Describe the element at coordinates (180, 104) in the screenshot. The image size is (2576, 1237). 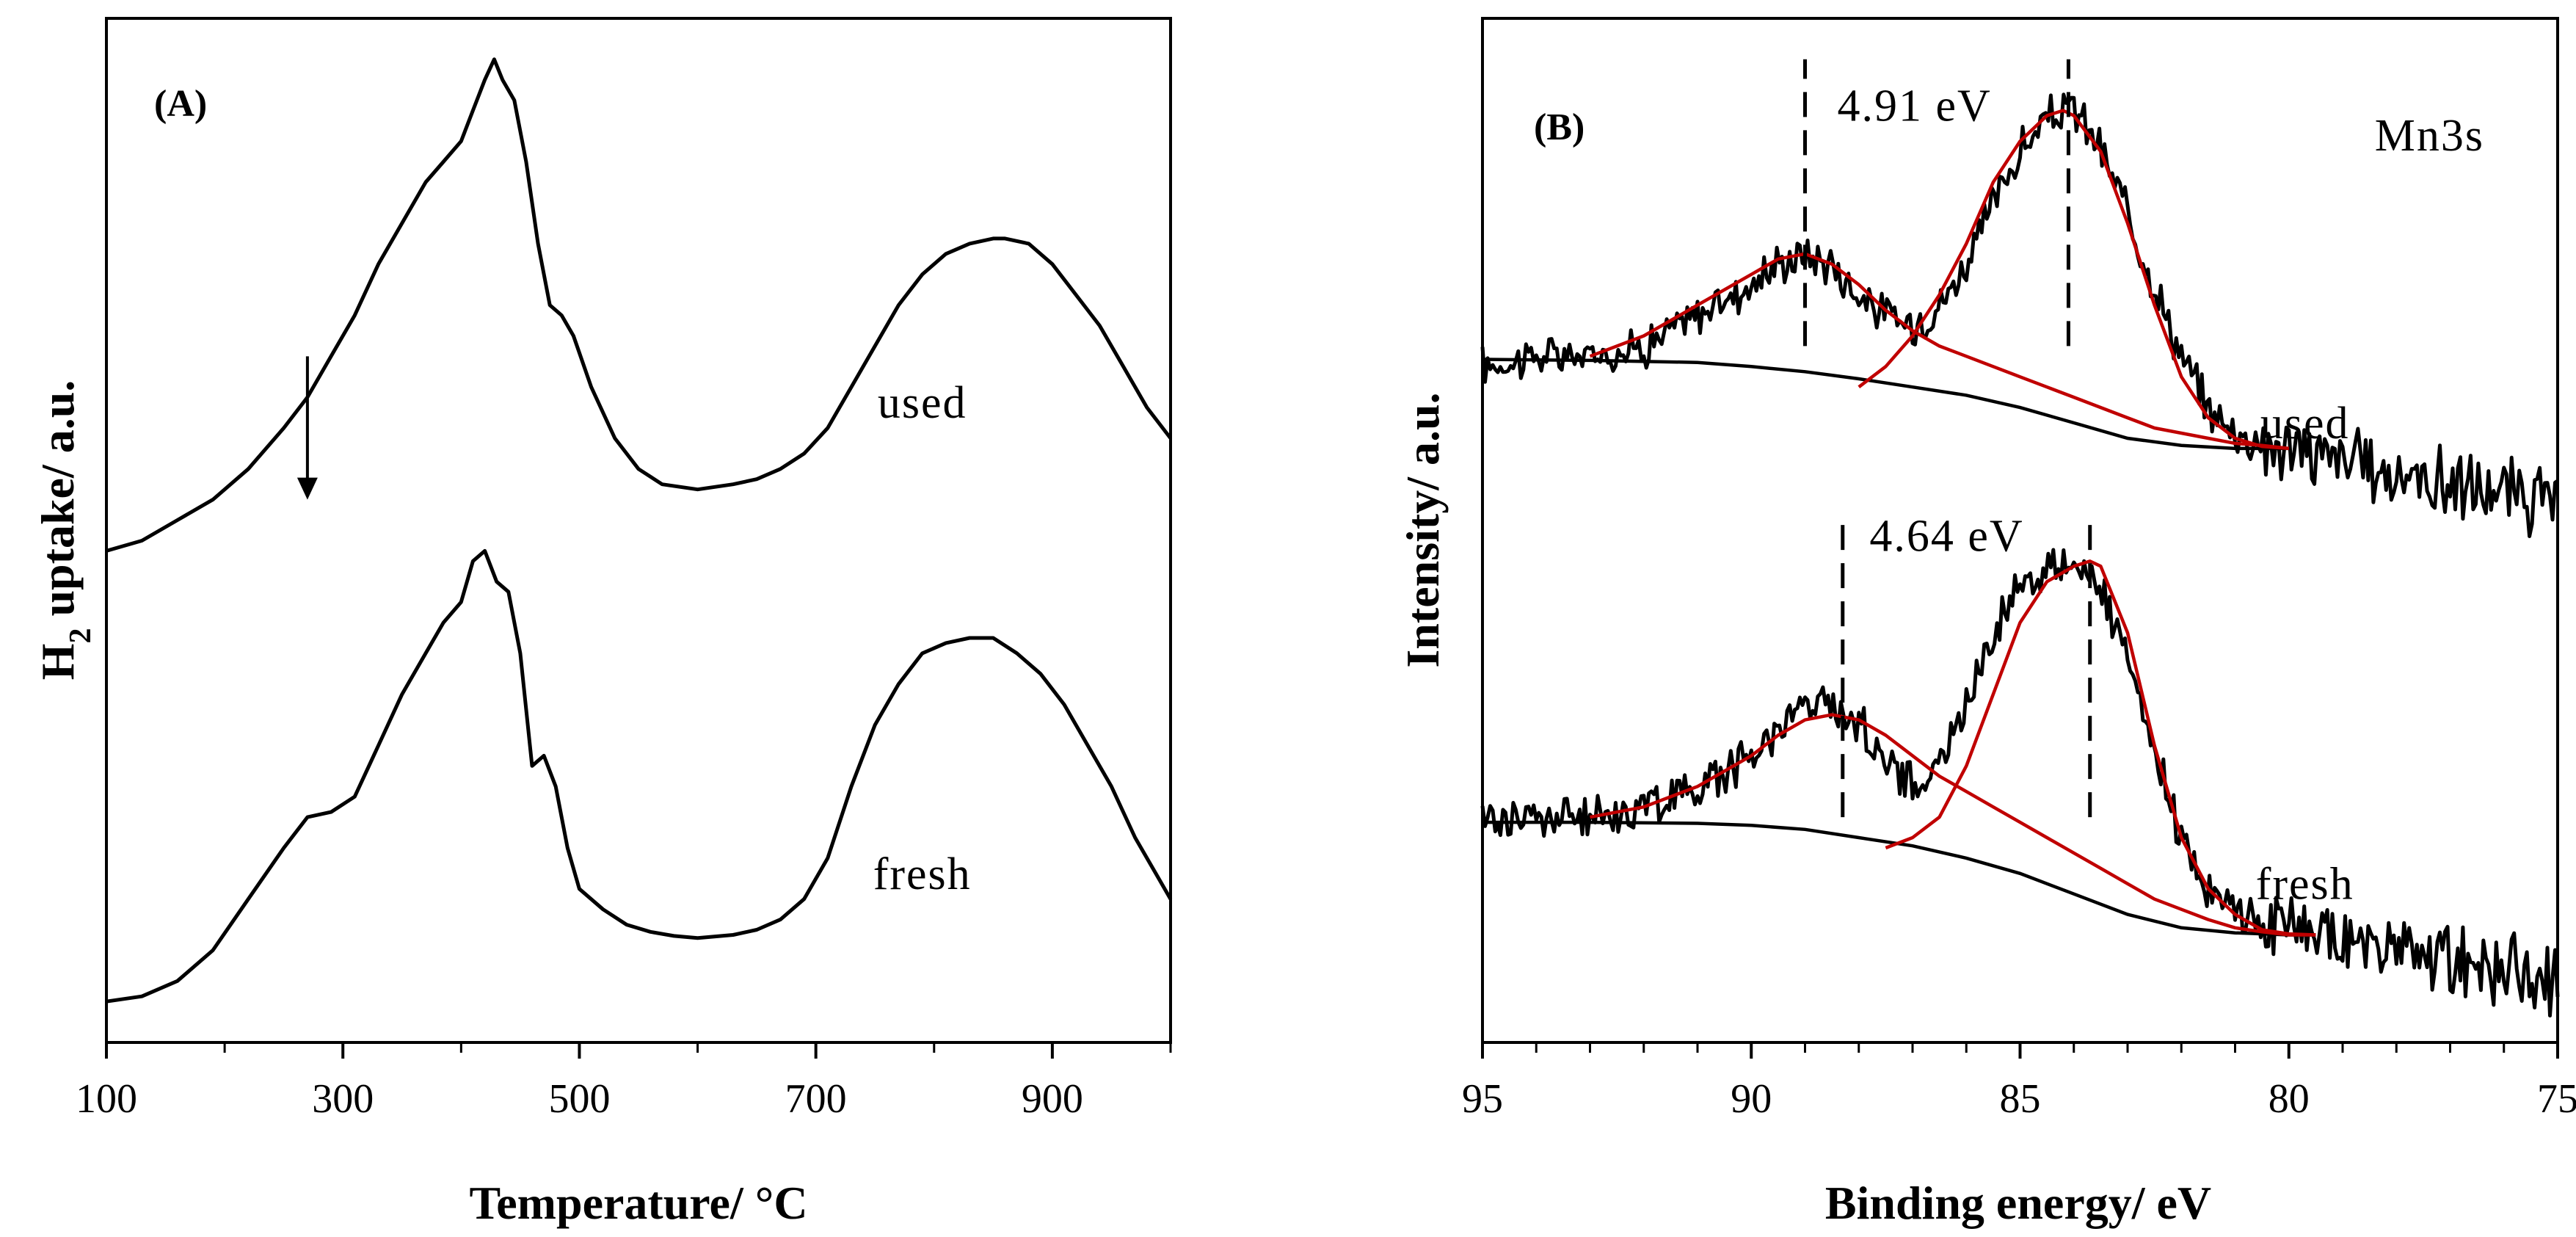
I see `panel-a-tag: (A)` at that location.